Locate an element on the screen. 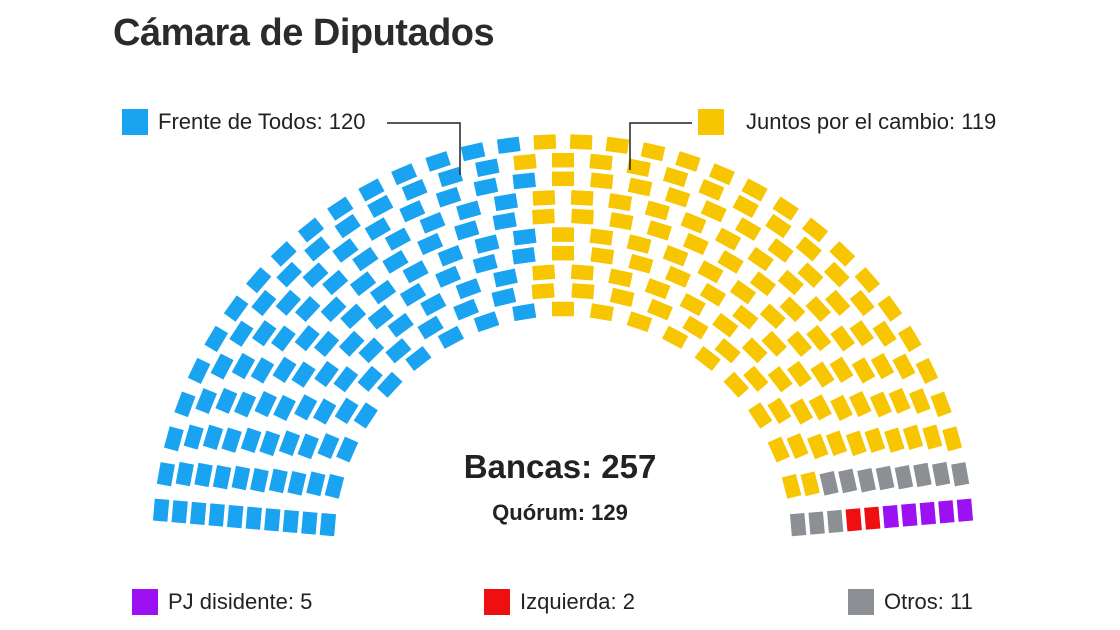  legend-juntos-por-el-cambio: Juntos por el cambio: 119 is located at coordinates (847, 122).